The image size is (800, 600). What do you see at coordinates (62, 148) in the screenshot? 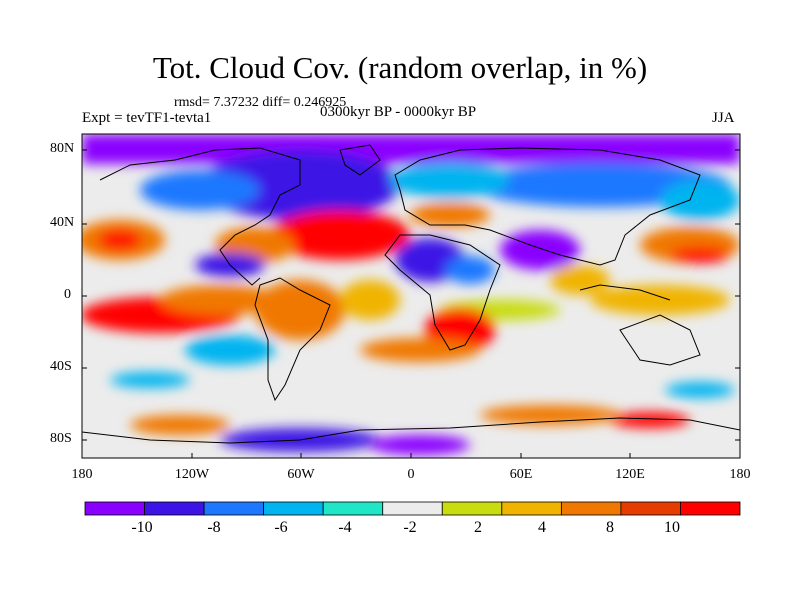
I see `lat-label-80n: 80N` at bounding box center [62, 148].